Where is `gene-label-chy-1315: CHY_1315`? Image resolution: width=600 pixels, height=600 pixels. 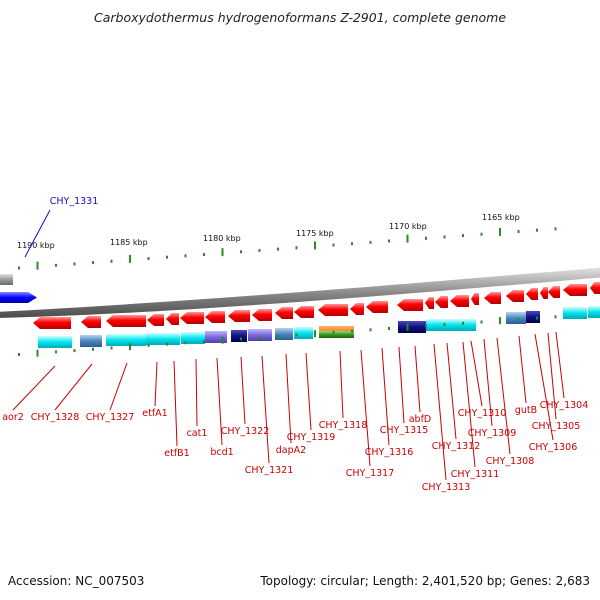 gene-label-chy-1315: CHY_1315 is located at coordinates (404, 430).